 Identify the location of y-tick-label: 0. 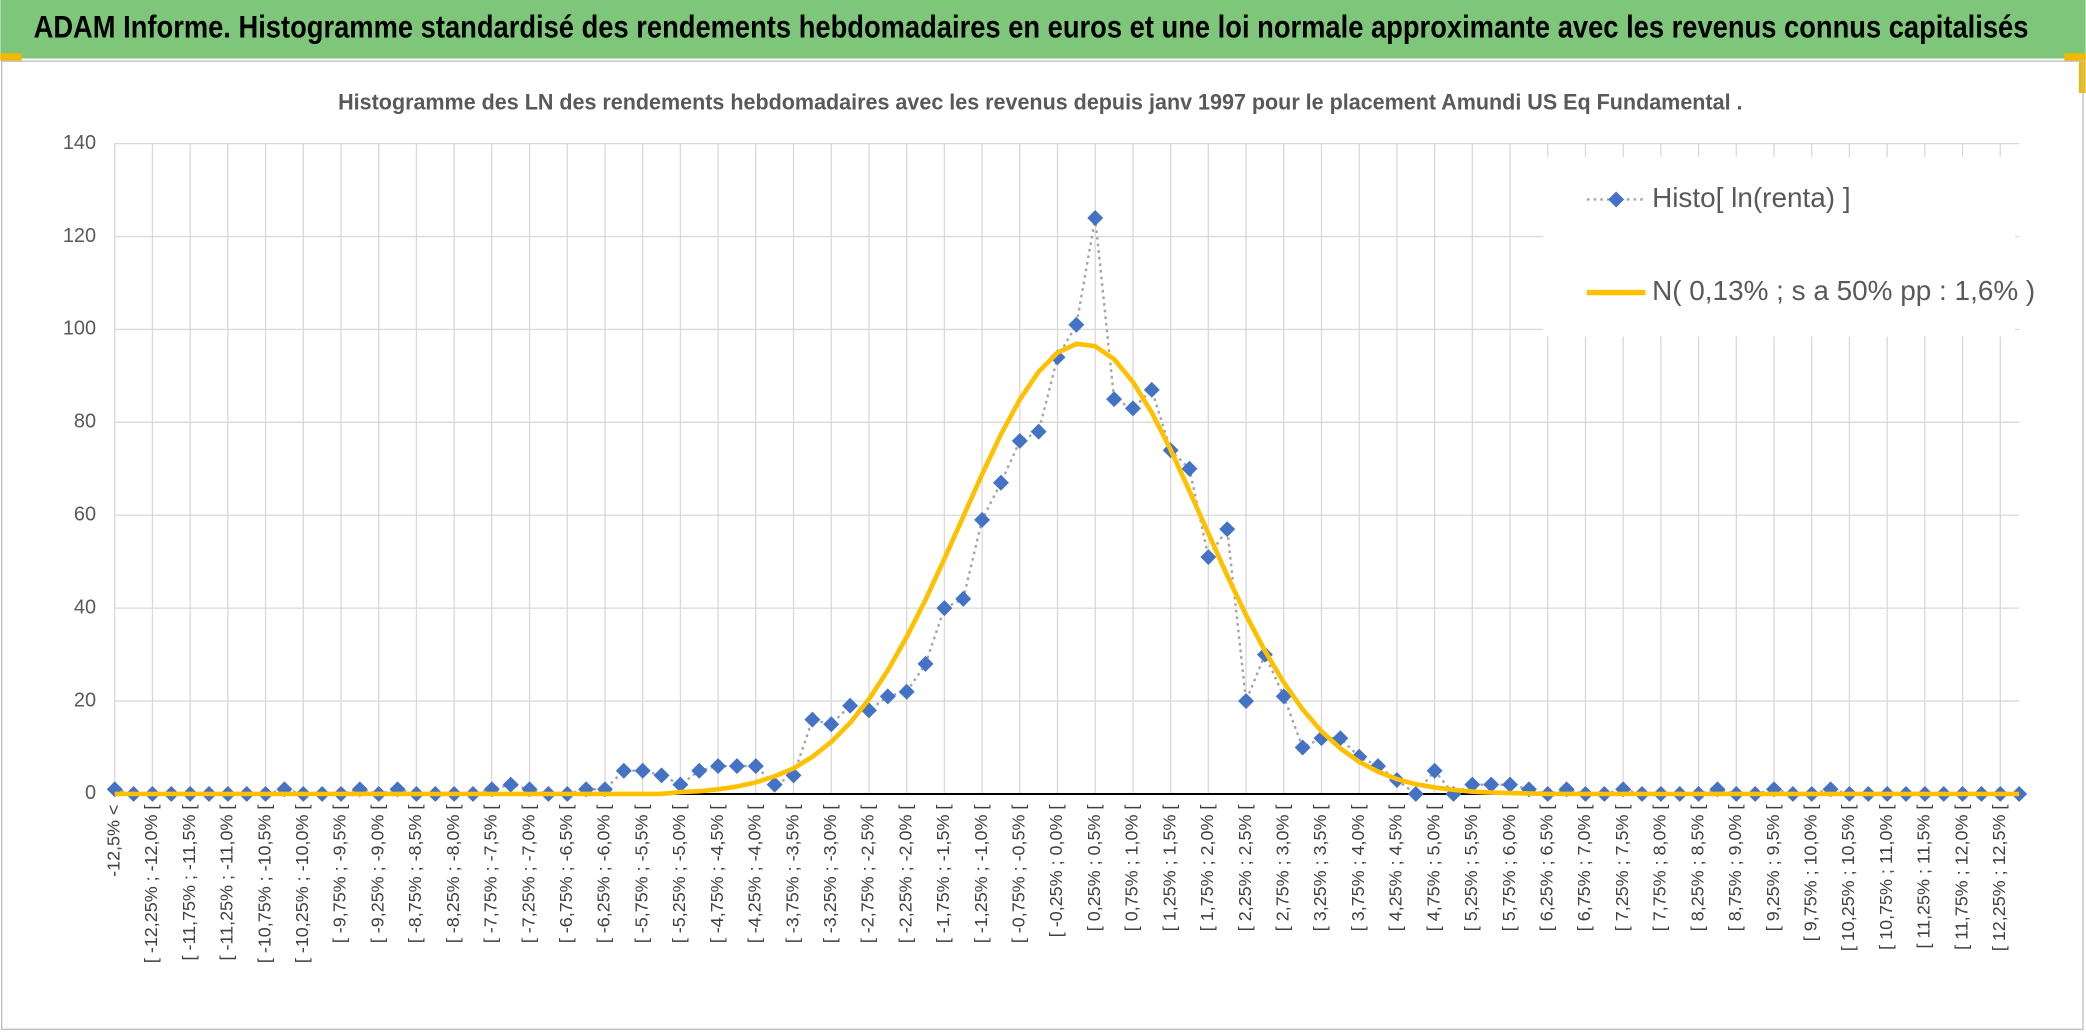
(90, 793).